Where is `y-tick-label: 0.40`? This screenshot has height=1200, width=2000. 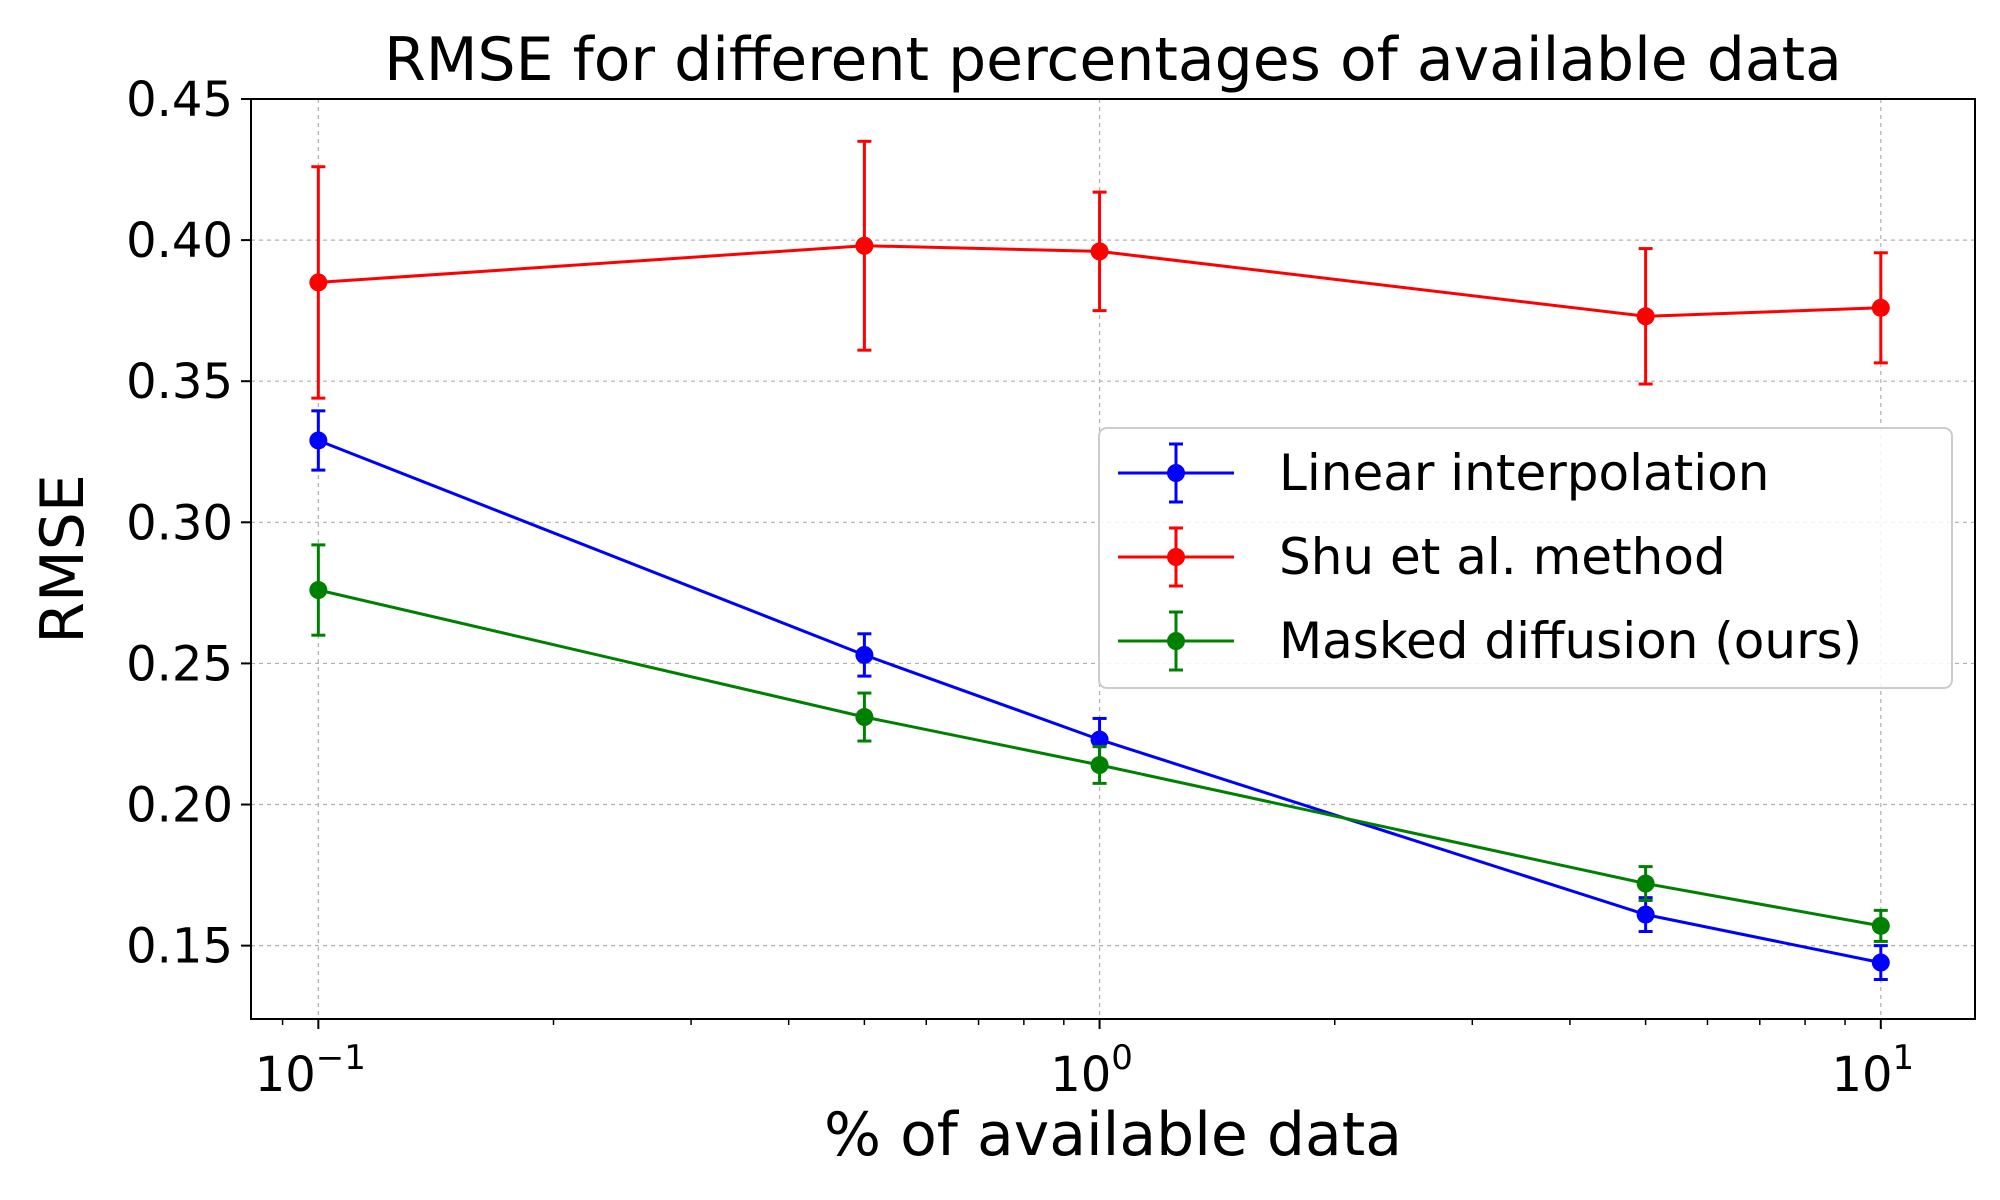
y-tick-label: 0.40 is located at coordinates (179, 241).